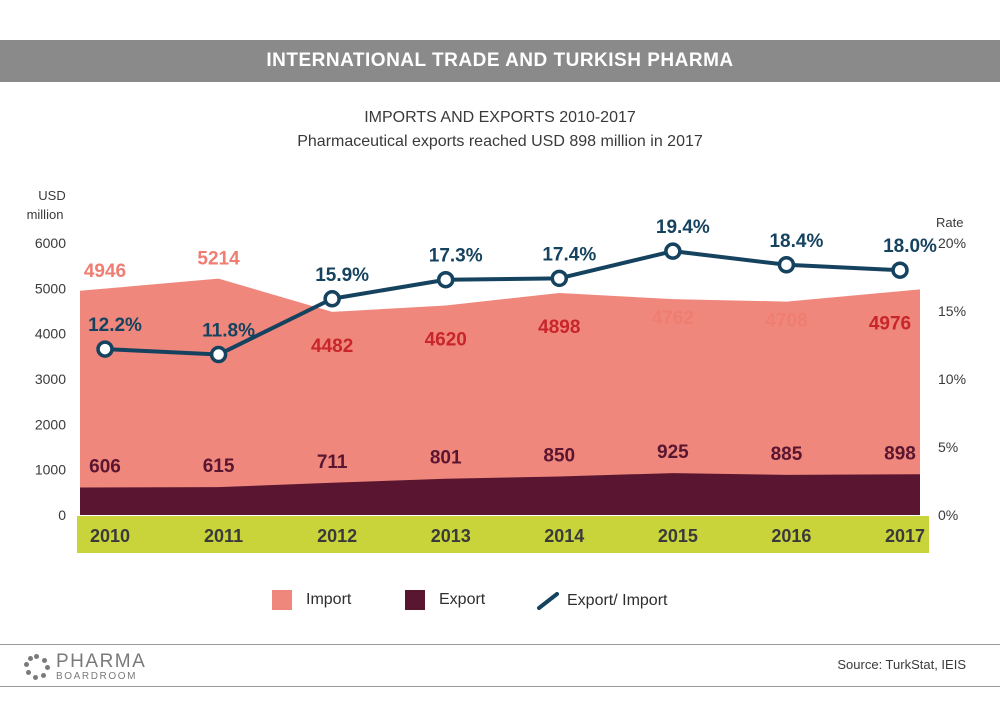  What do you see at coordinates (50, 243) in the screenshot?
I see `y-left-tick-label: 6000` at bounding box center [50, 243].